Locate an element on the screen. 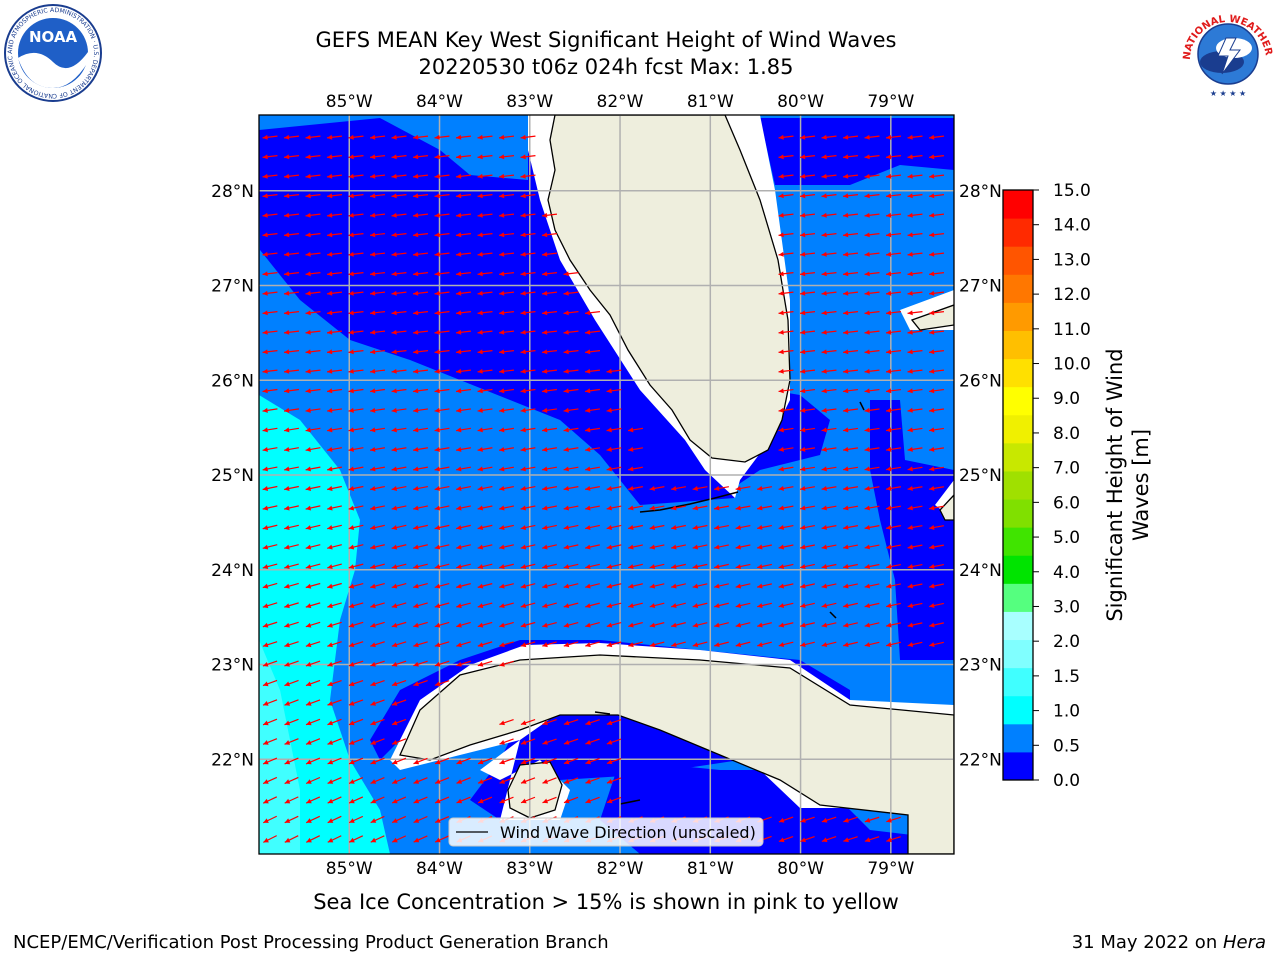 The height and width of the screenshot is (960, 1280). footer-host: Hera is located at coordinates (1244, 942).